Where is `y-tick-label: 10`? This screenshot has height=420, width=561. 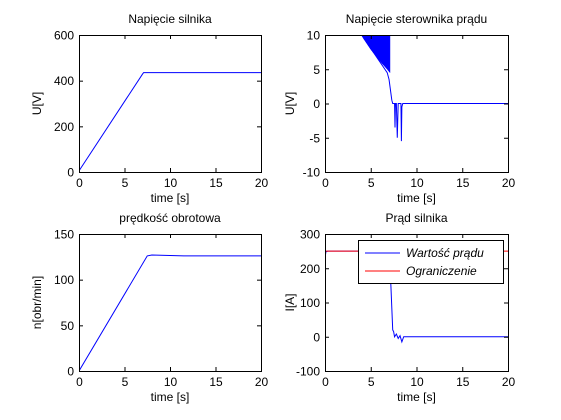
y-tick-label: 10 is located at coordinates (314, 36).